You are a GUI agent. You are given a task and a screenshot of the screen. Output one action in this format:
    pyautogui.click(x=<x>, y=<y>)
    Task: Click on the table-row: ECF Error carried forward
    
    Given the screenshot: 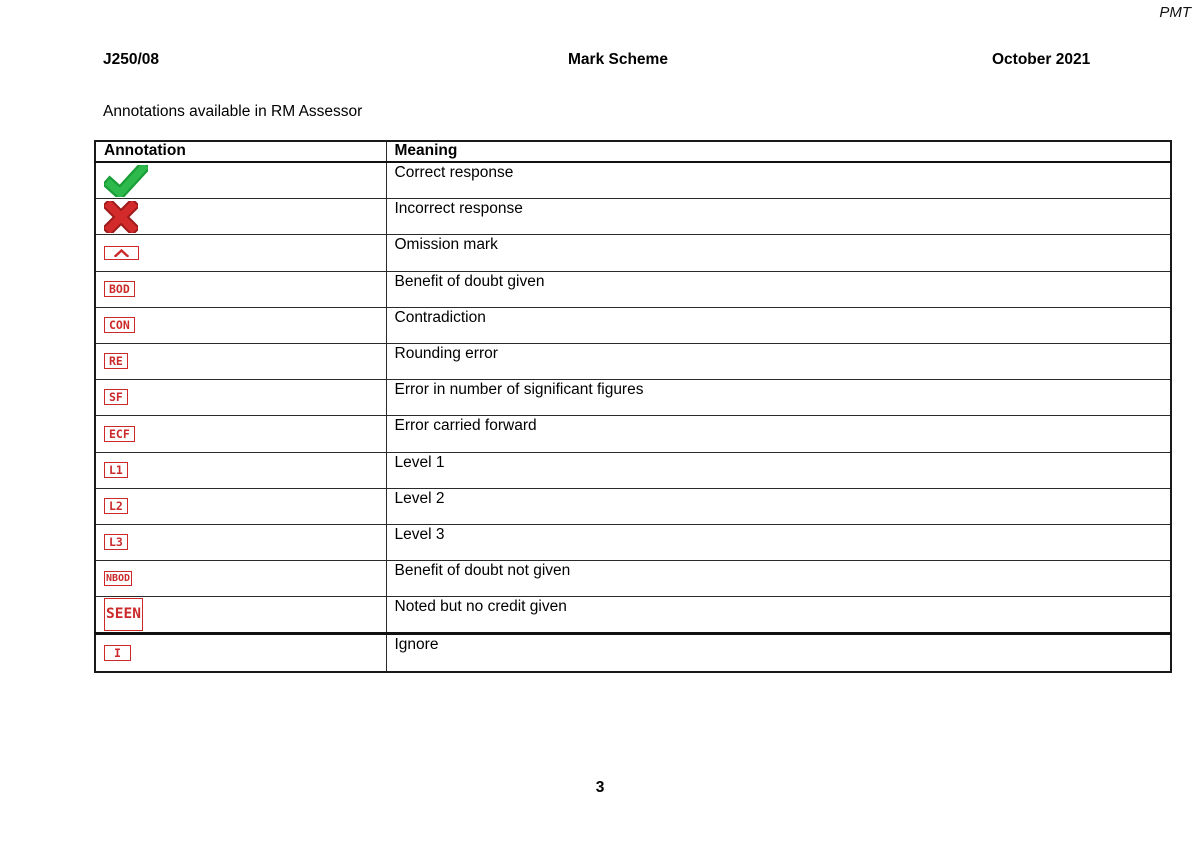 What is the action you would take?
    pyautogui.click(x=633, y=434)
    